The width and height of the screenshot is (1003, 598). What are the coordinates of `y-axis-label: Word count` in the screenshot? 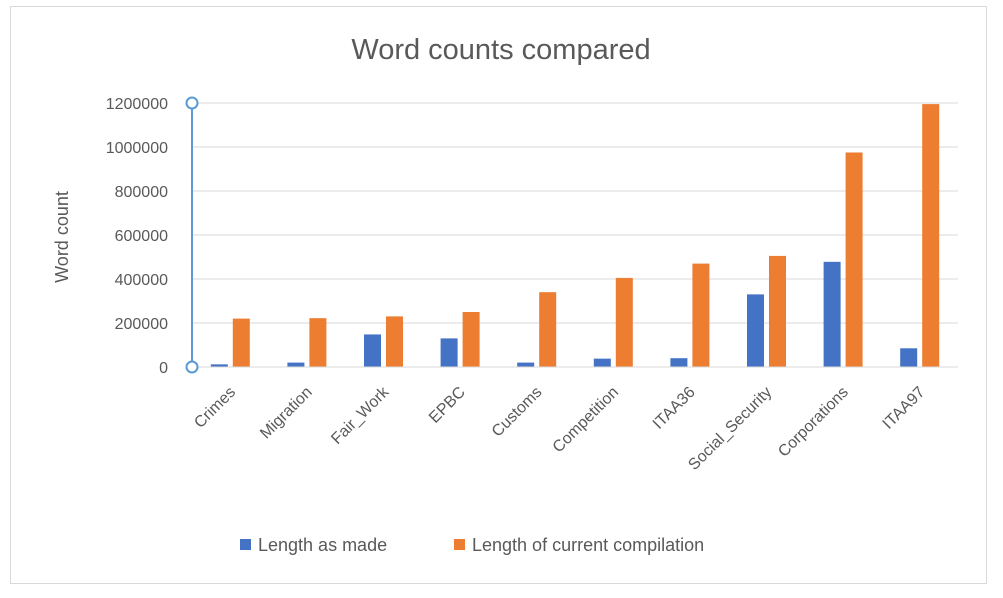 It's located at (62, 237).